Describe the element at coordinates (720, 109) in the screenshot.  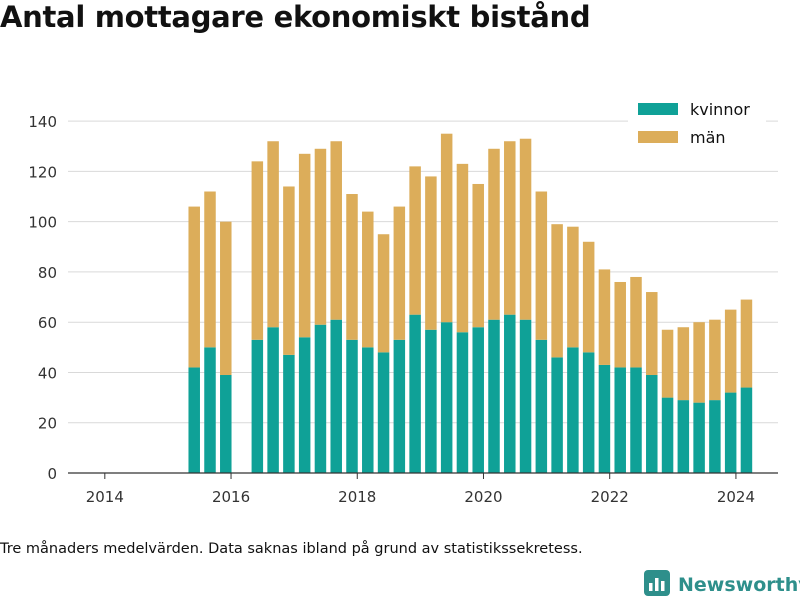
I see `legend-label-kvinnor: kvinnor` at that location.